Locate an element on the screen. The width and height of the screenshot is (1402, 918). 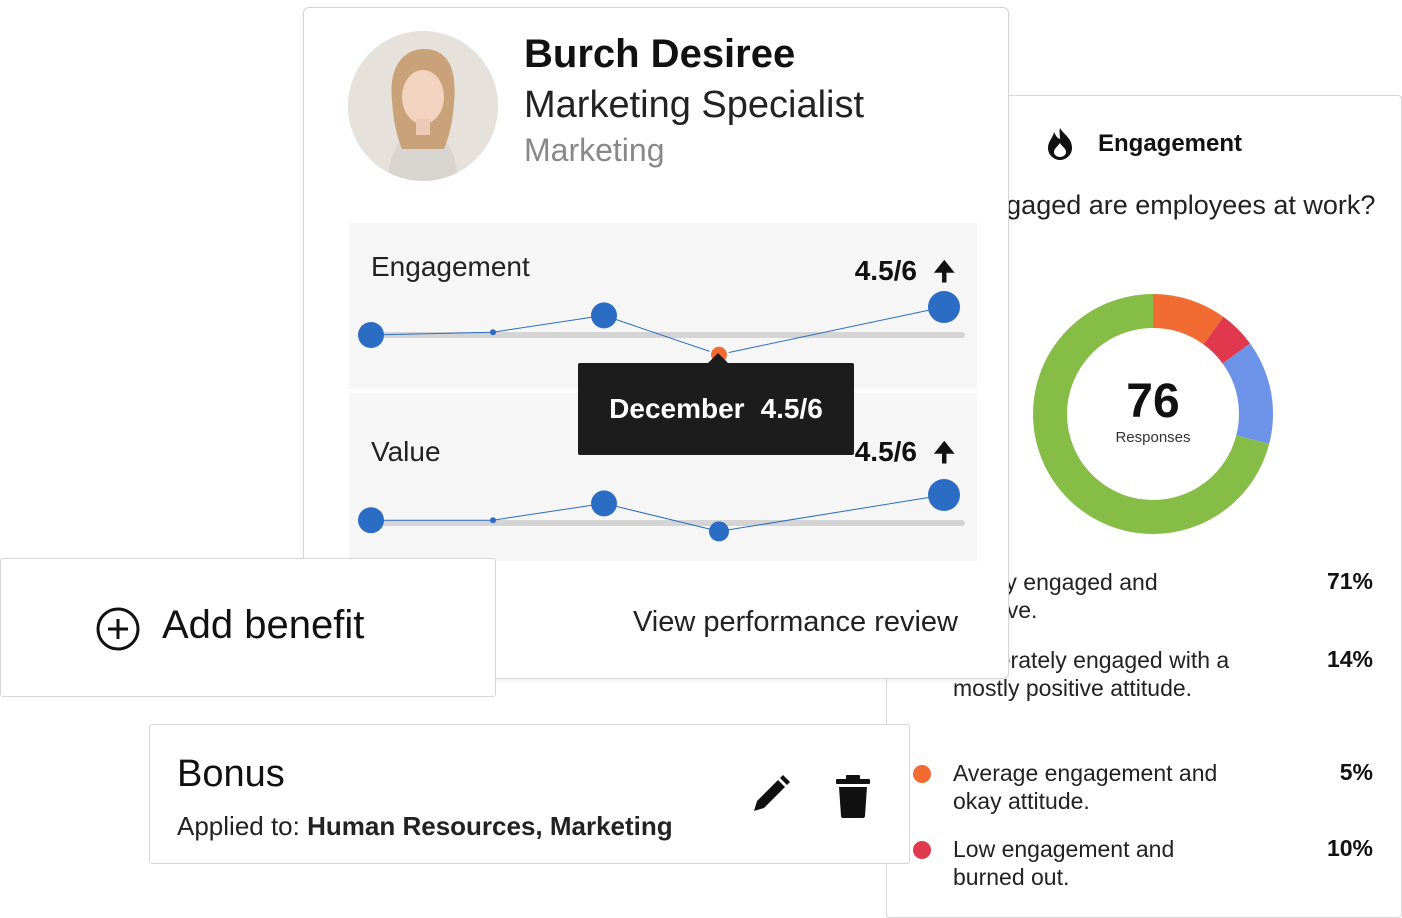
donut-slice is located at coordinates (1153, 414).